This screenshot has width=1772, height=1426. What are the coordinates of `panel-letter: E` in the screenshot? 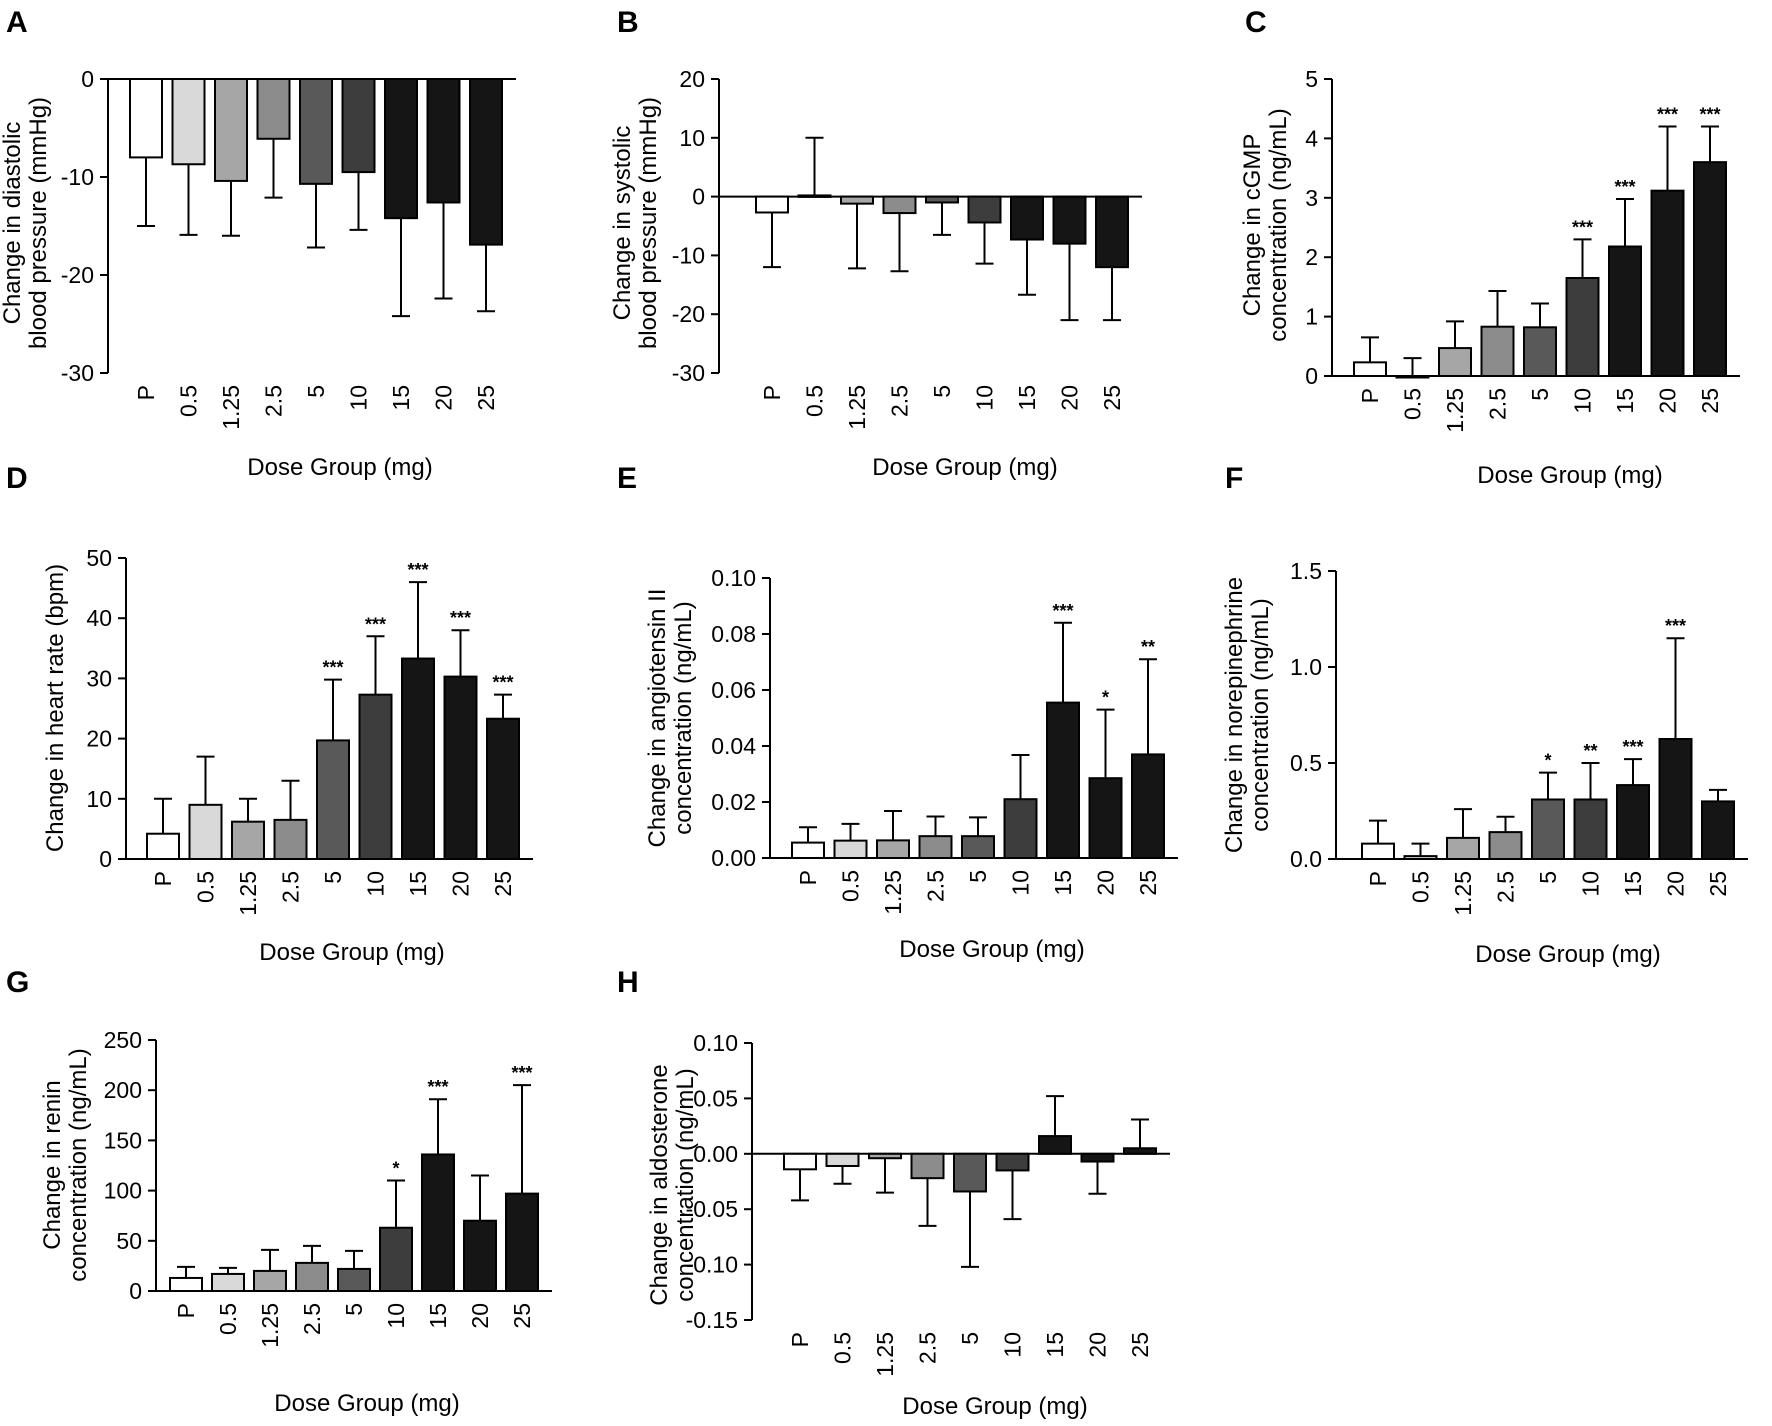 It's located at (627, 478).